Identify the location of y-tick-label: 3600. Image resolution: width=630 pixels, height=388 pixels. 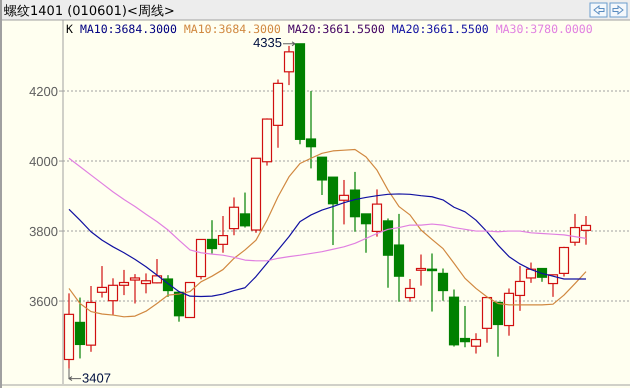
(43, 302).